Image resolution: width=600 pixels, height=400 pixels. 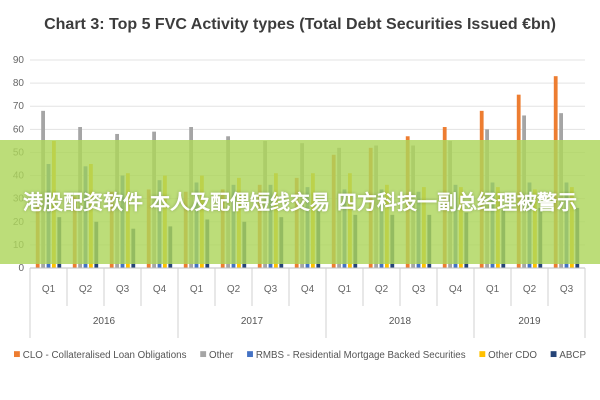 What do you see at coordinates (400, 321) in the screenshot?
I see `year-label: 2018` at bounding box center [400, 321].